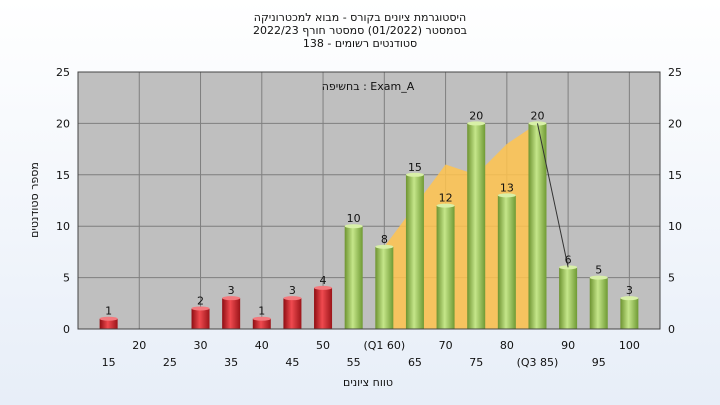 Image resolution: width=720 pixels, height=405 pixels. Describe the element at coordinates (66, 329) in the screenshot. I see `y-tick-left: 0` at that location.